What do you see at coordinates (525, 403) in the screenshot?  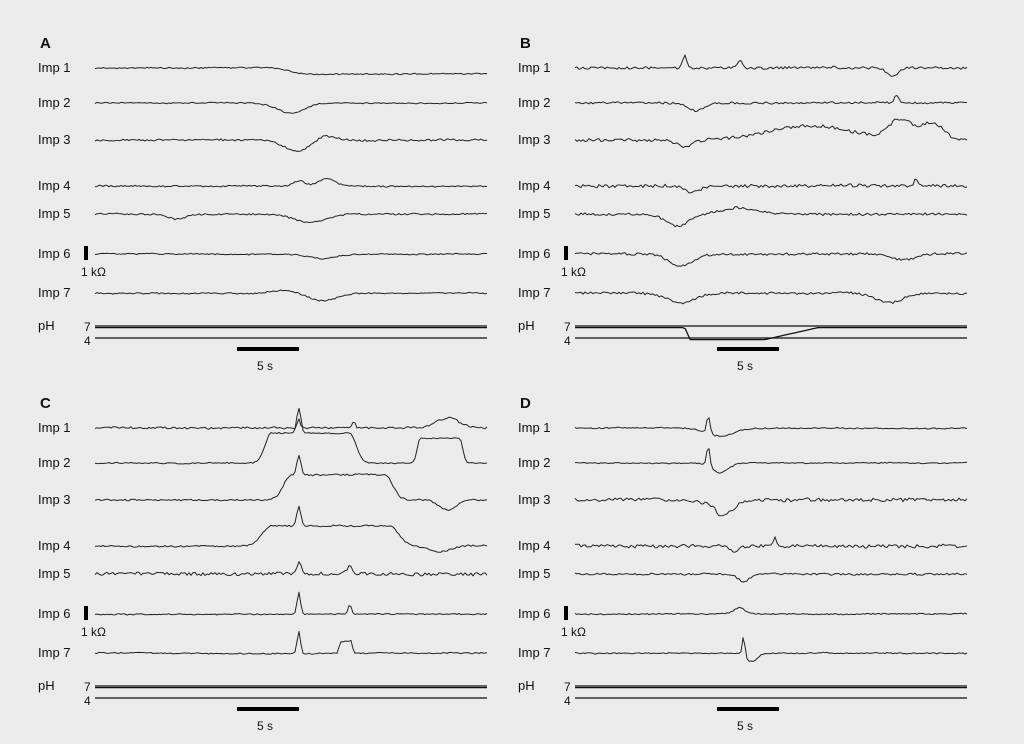 I see `panel-letter: D` at bounding box center [525, 403].